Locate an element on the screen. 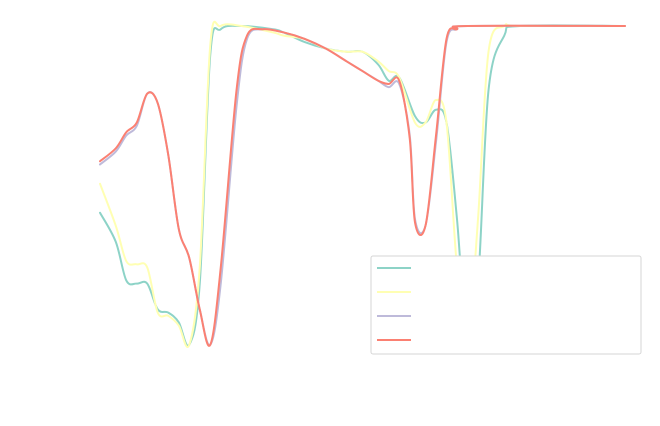  legend-items is located at coordinates (394, 304).